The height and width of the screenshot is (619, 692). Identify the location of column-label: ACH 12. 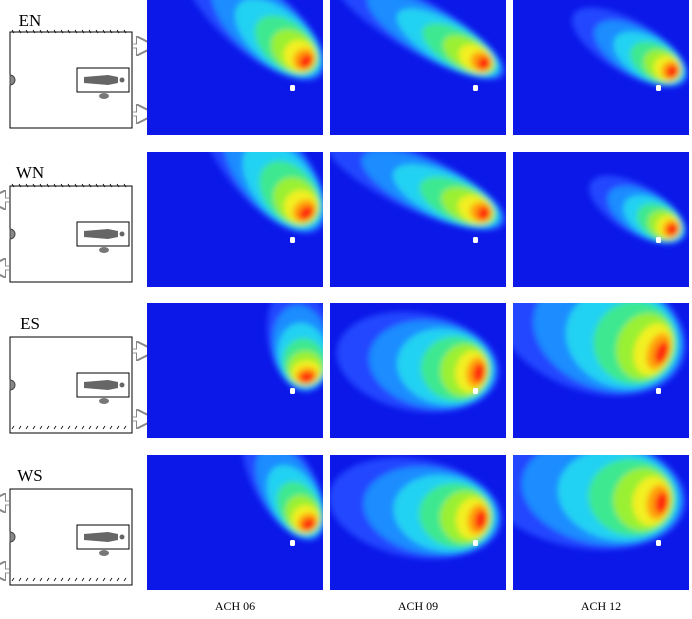
(601, 606).